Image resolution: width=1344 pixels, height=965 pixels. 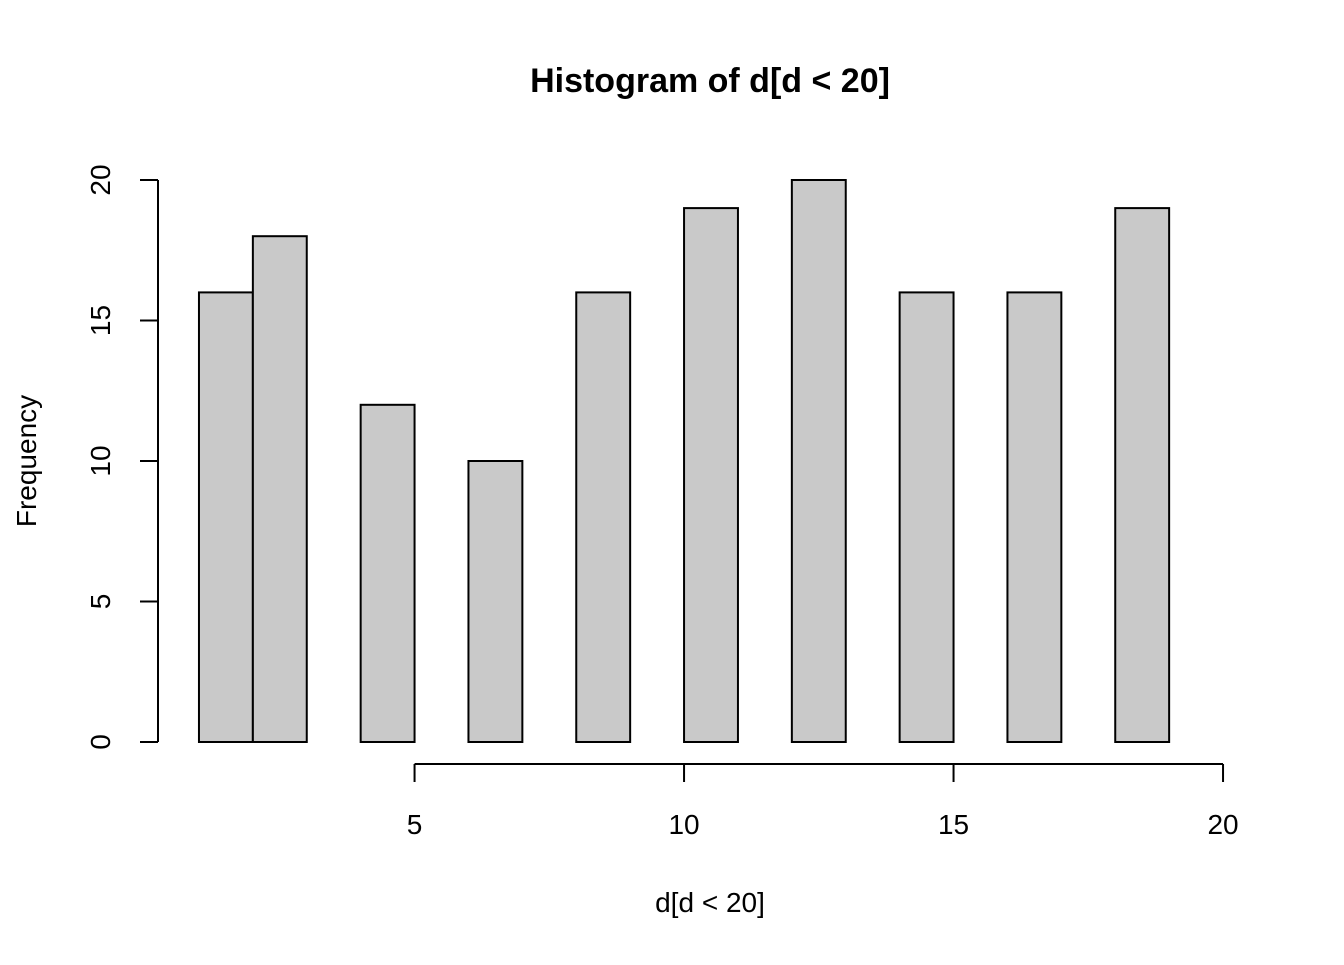 I want to click on x-tick-label: 15, so click(x=953, y=824).